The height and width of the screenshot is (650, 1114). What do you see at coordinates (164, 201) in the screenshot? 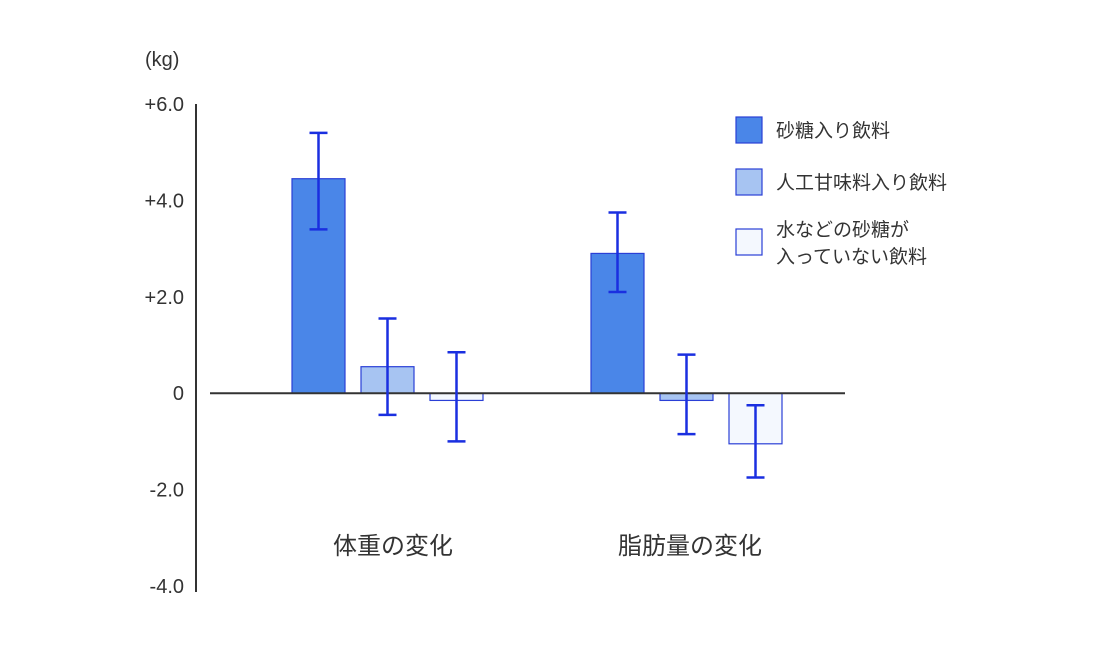
I see `y-tick-label: +4.0` at bounding box center [164, 201].